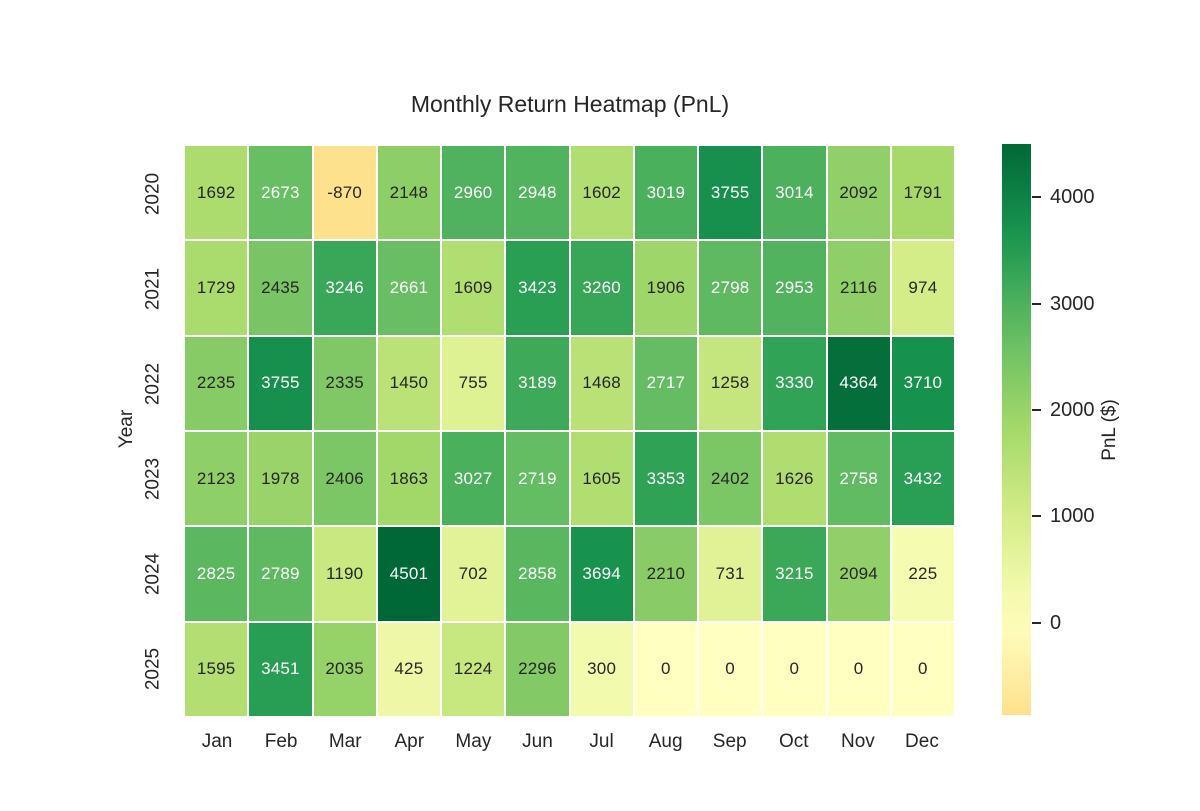 This screenshot has width=1200, height=811. I want to click on x-tick-label: Jan, so click(217, 741).